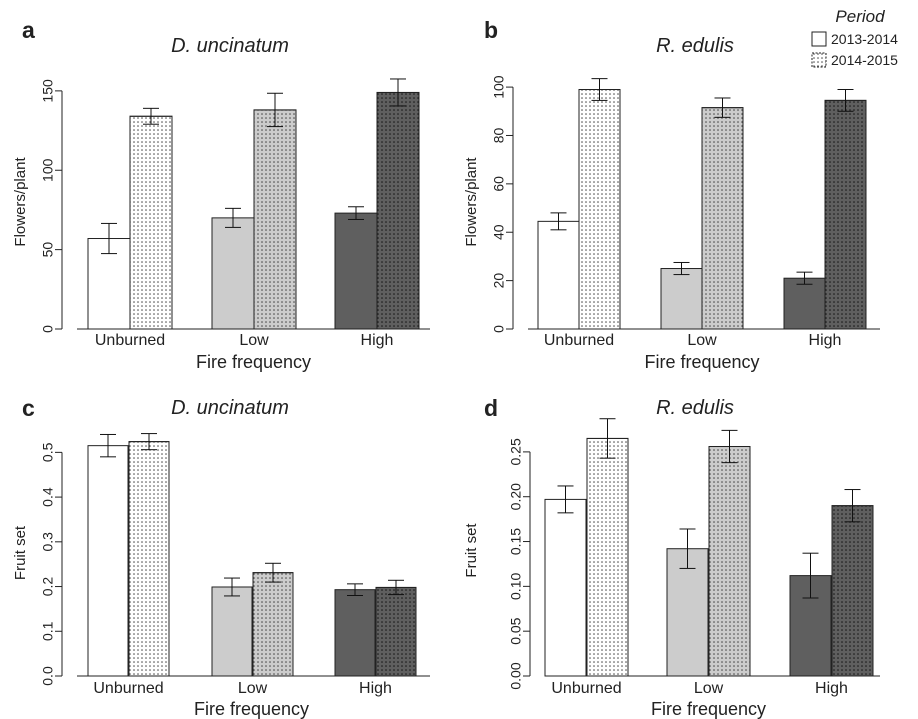 Image resolution: width=918 pixels, height=719 pixels. I want to click on y-tick-label: 0.05, so click(516, 630).